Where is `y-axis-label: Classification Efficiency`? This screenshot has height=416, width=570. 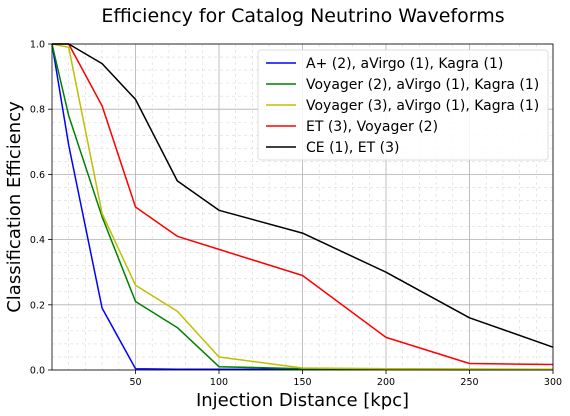 y-axis-label: Classification Efficiency is located at coordinates (14, 207).